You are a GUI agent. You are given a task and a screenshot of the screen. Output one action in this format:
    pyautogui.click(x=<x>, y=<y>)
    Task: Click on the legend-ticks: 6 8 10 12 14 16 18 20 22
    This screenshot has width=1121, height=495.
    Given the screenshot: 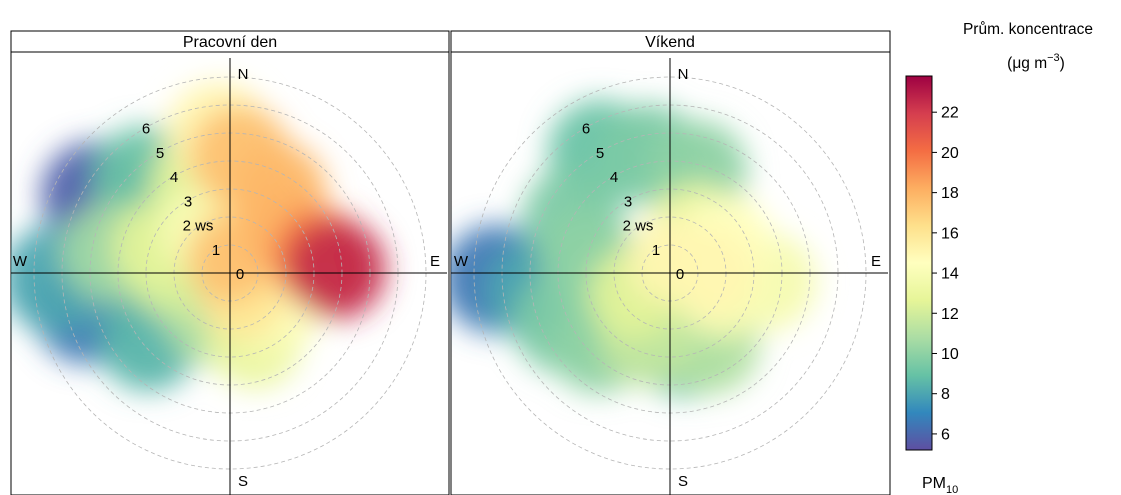 What is the action you would take?
    pyautogui.click(x=945, y=274)
    